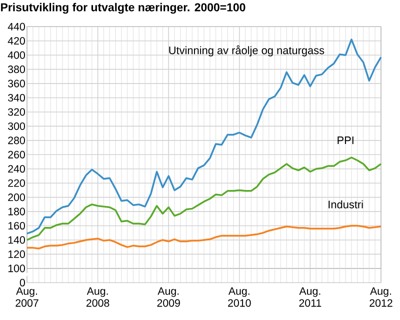 Image resolution: width=400 pixels, height=320 pixels. I want to click on y-tick-label: 180, so click(16, 212).